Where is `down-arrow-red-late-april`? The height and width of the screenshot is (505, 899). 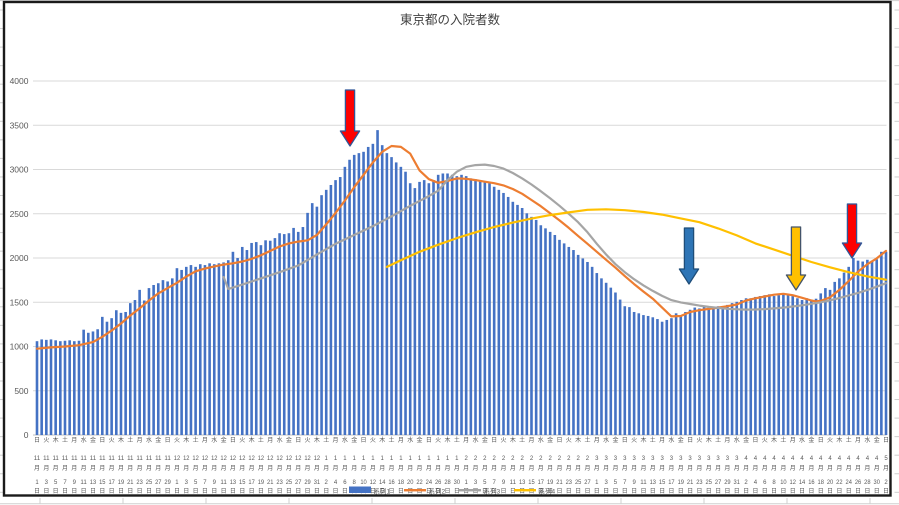 down-arrow-red-late-april is located at coordinates (852, 231).